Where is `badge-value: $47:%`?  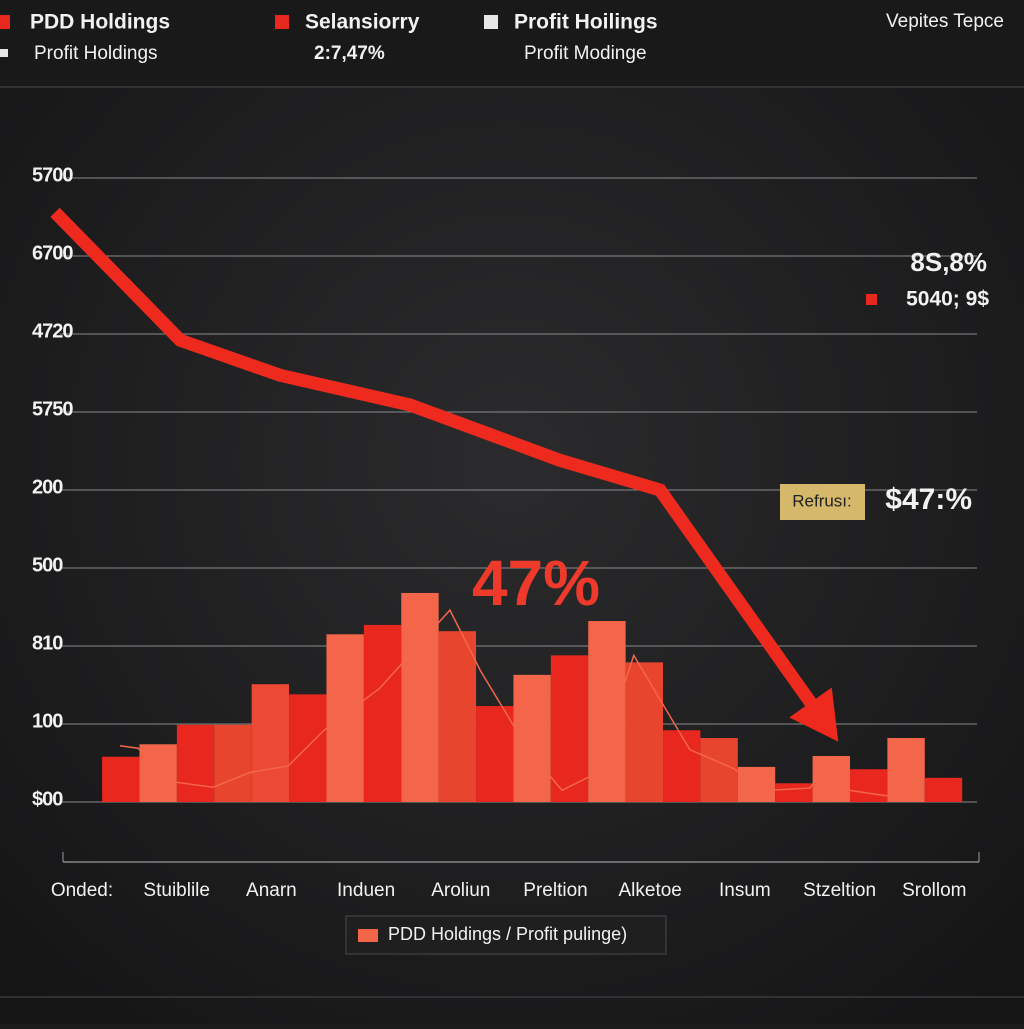 badge-value: $47:% is located at coordinates (928, 499).